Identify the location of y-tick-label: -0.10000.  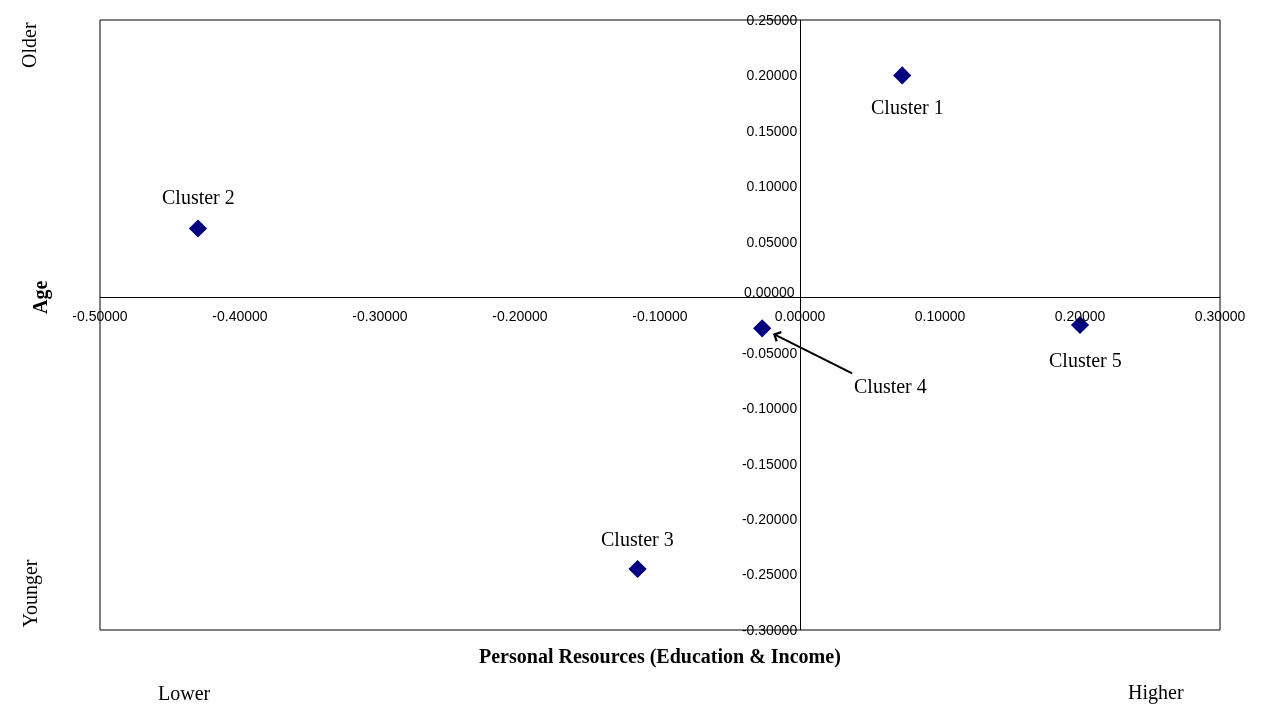
(769, 408).